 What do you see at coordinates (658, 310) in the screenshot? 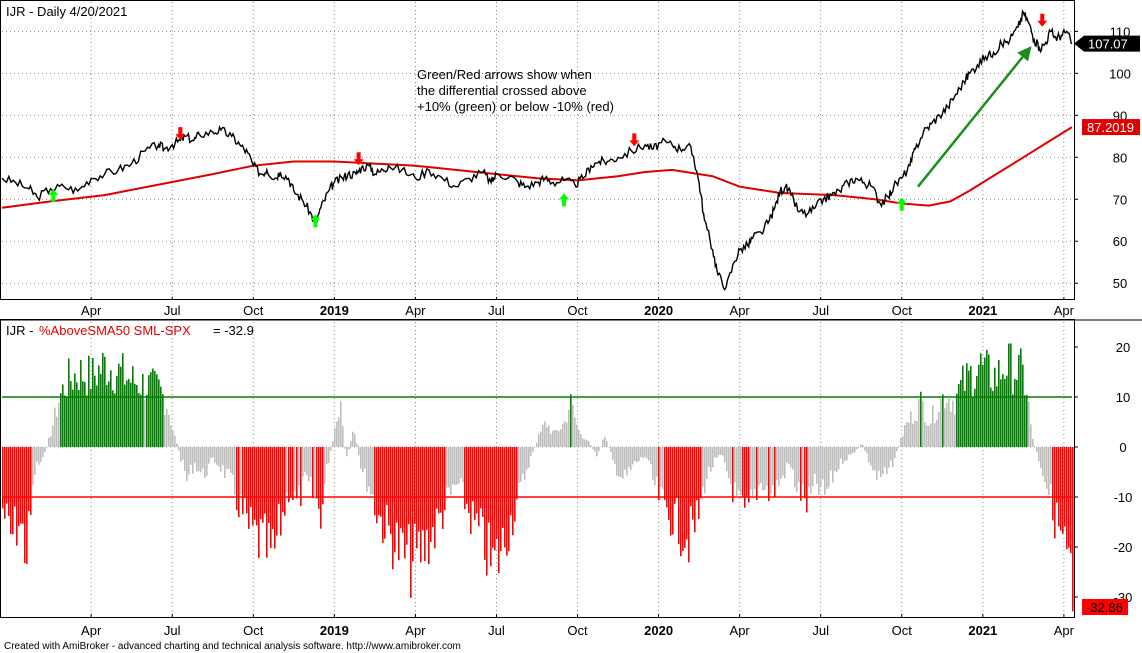
I see `top-x-tick-label: 2020` at bounding box center [658, 310].